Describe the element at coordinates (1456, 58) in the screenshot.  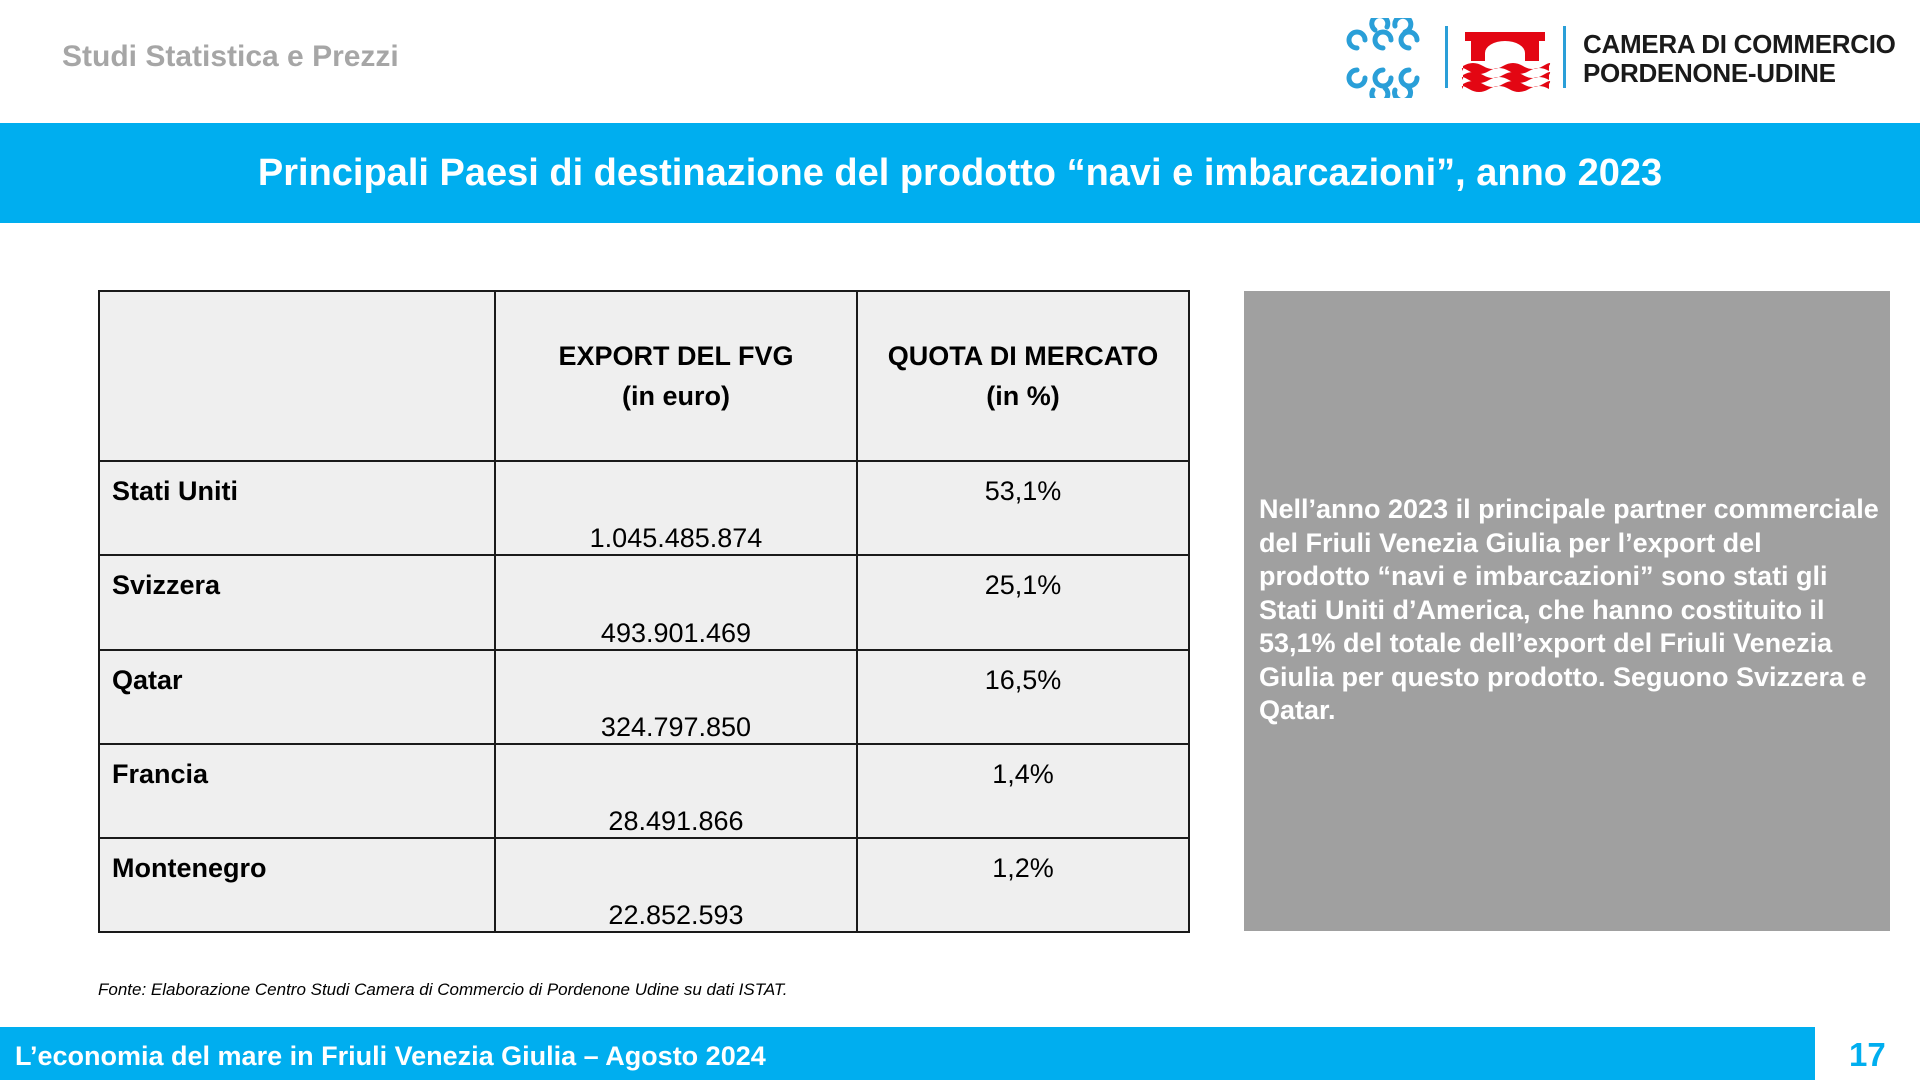
I see `logo` at that location.